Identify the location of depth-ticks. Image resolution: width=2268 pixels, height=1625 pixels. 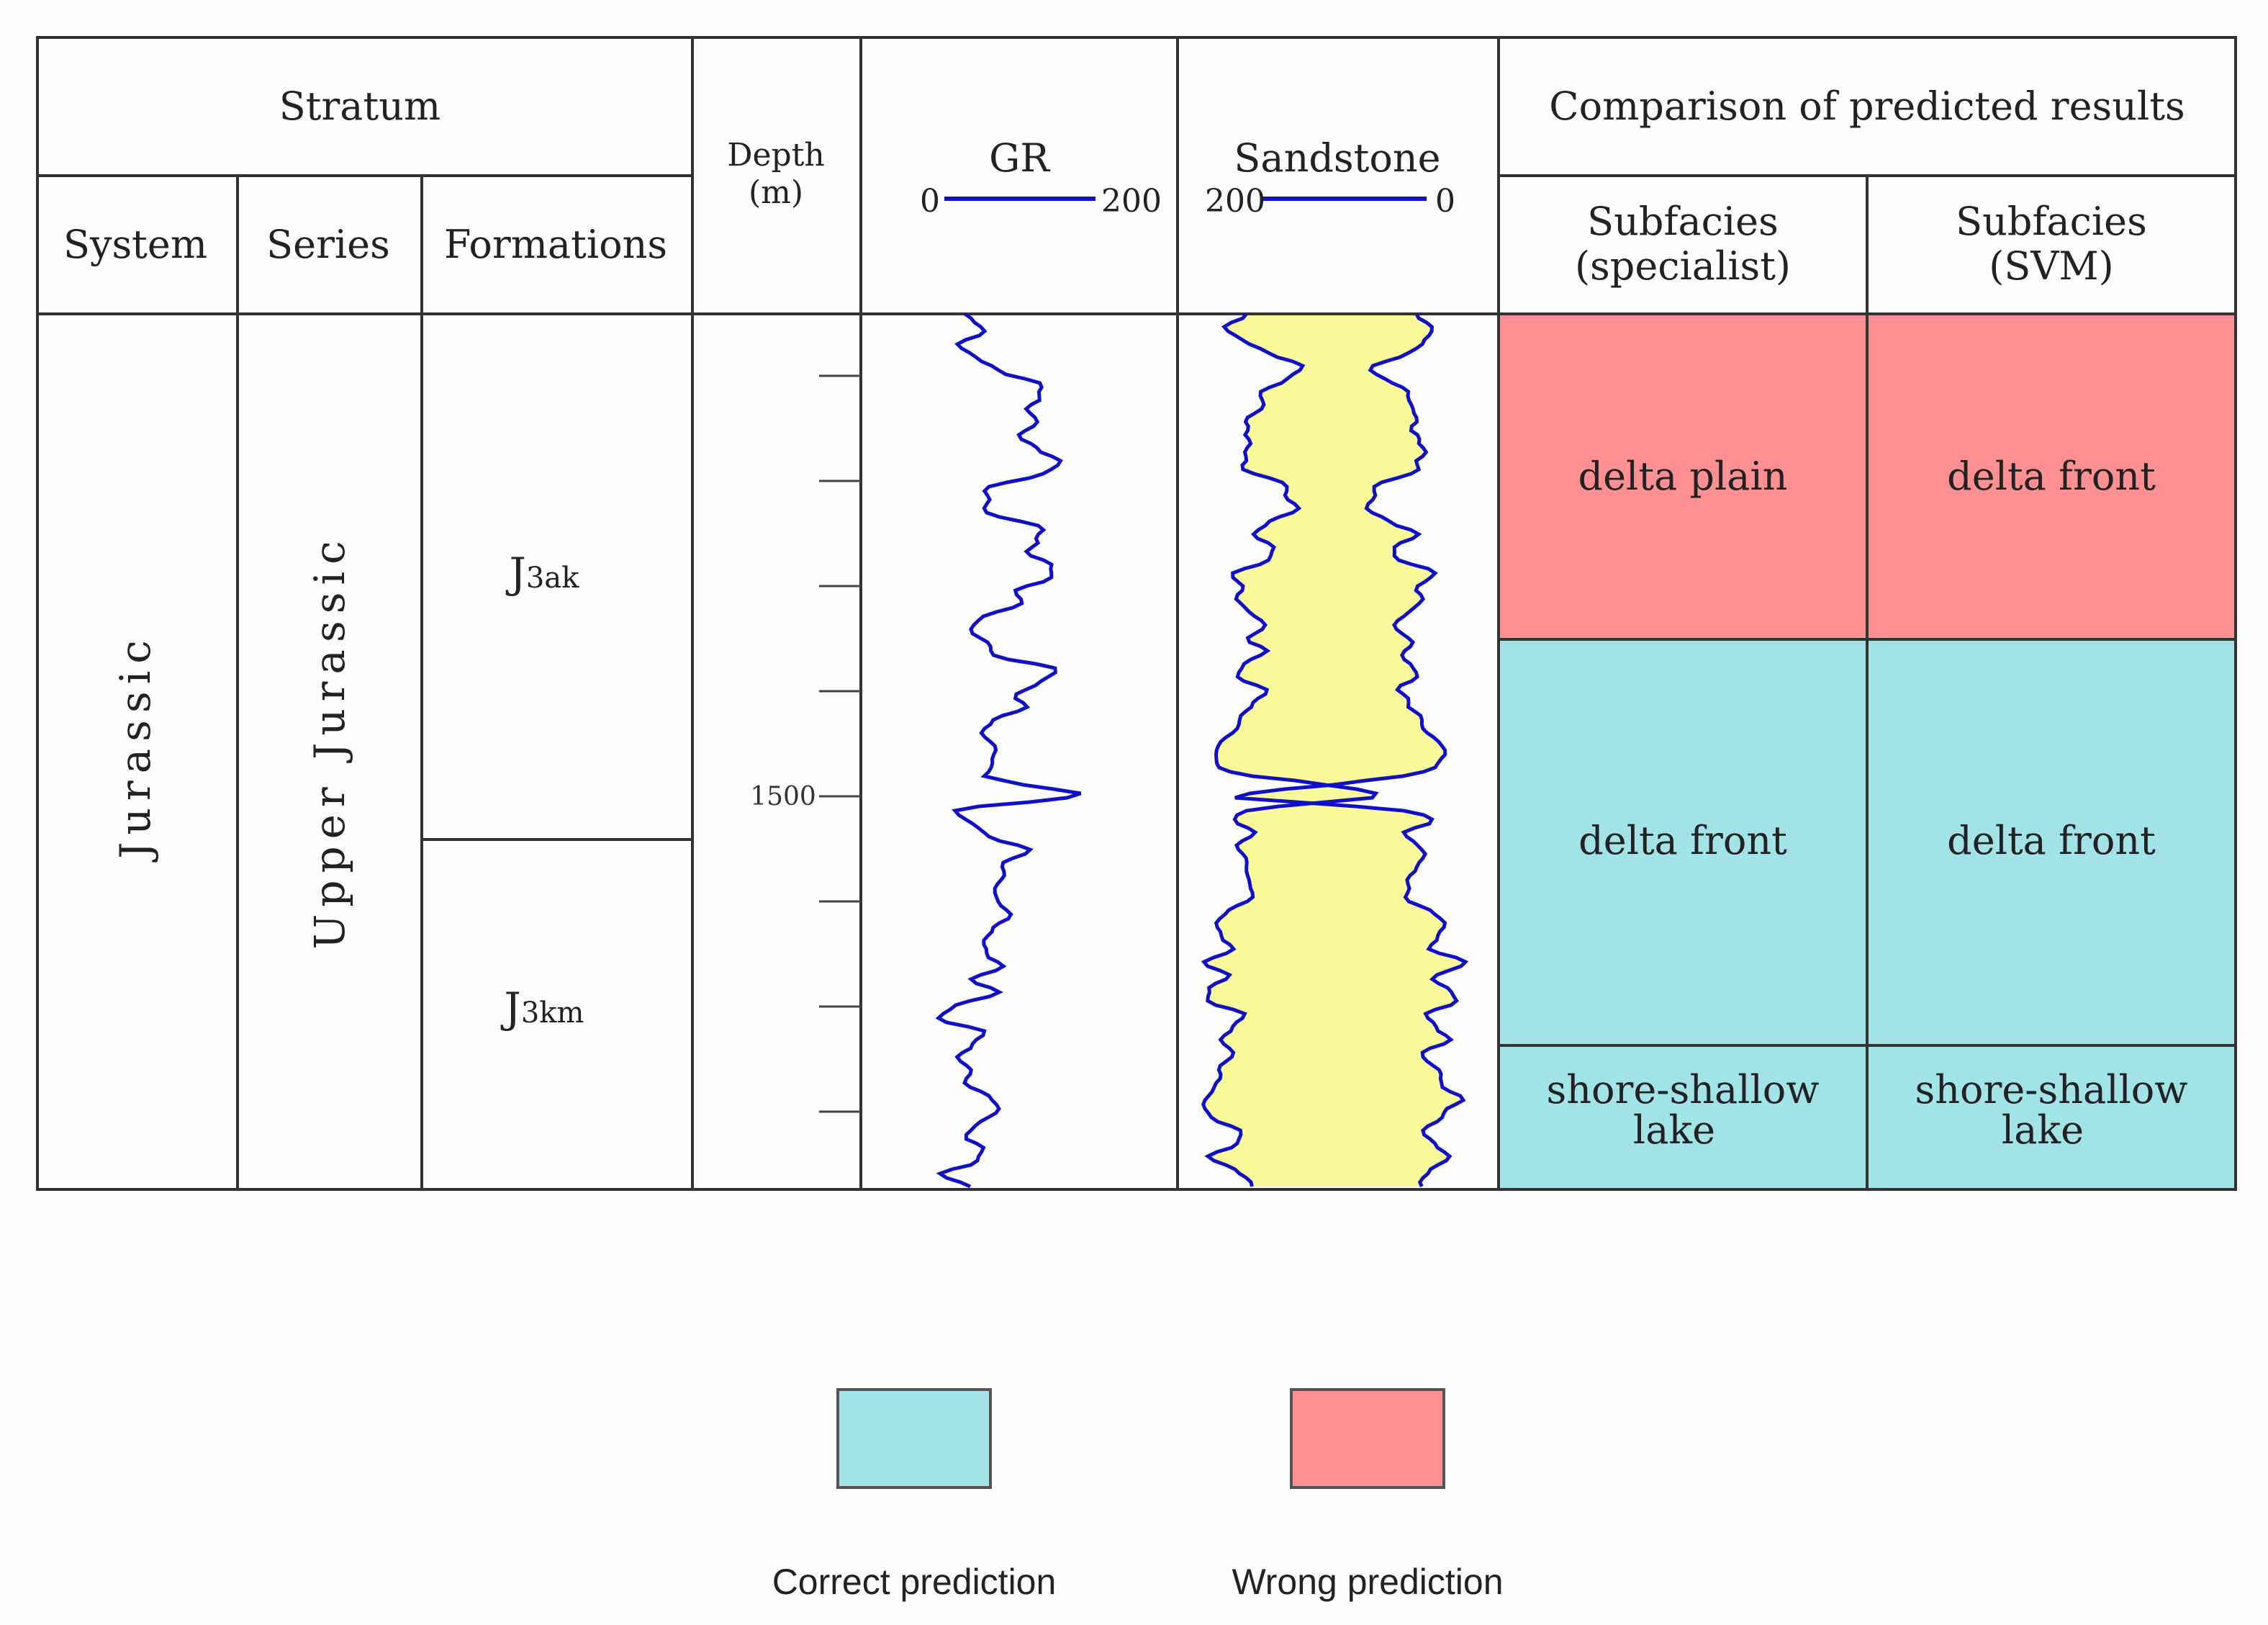
(840, 743).